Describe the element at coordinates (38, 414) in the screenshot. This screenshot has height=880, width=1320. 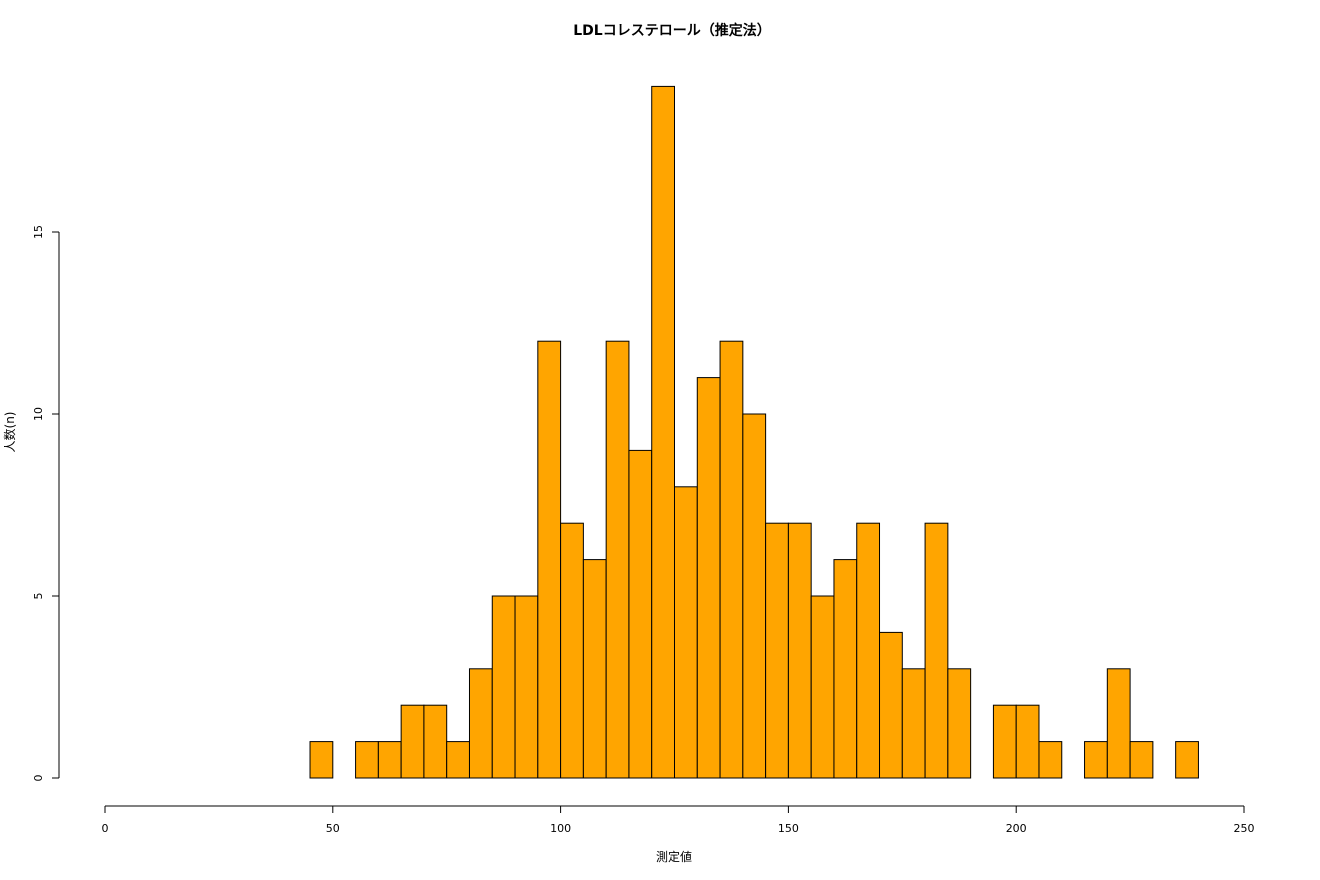
I see `y-tick-label: 10` at that location.